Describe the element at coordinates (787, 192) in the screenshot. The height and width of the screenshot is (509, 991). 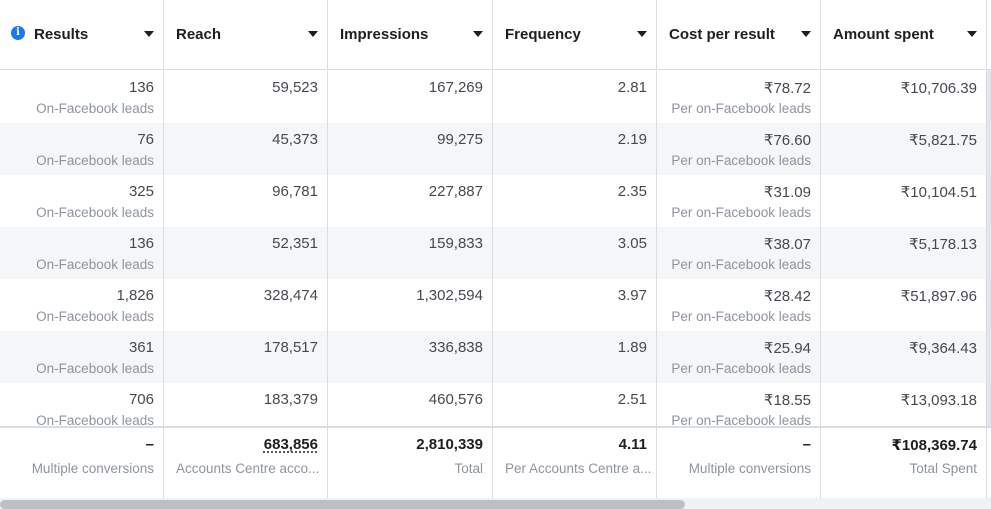
I see `cost-value: ₹31.09` at that location.